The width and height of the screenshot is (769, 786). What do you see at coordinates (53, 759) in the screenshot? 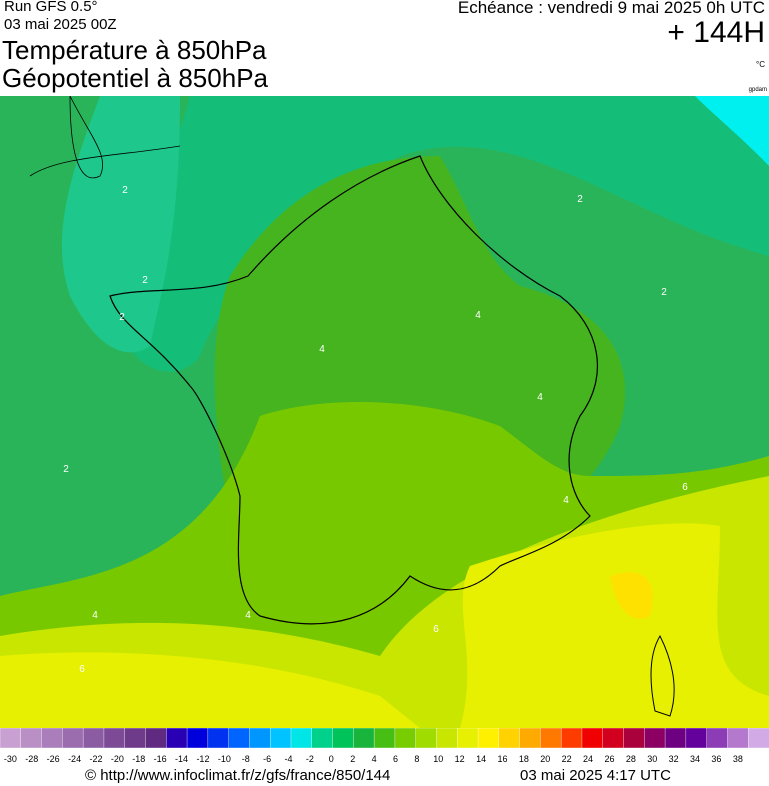
I see `colorbar-tick-label: -26` at bounding box center [53, 759].